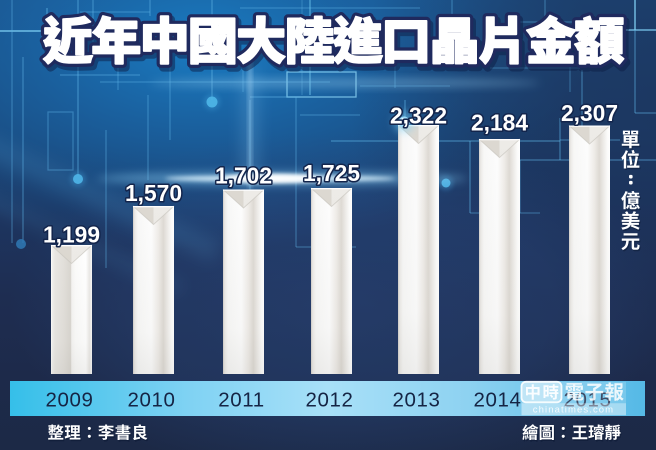  I want to click on svg-text: 2009, so click(69, 399).